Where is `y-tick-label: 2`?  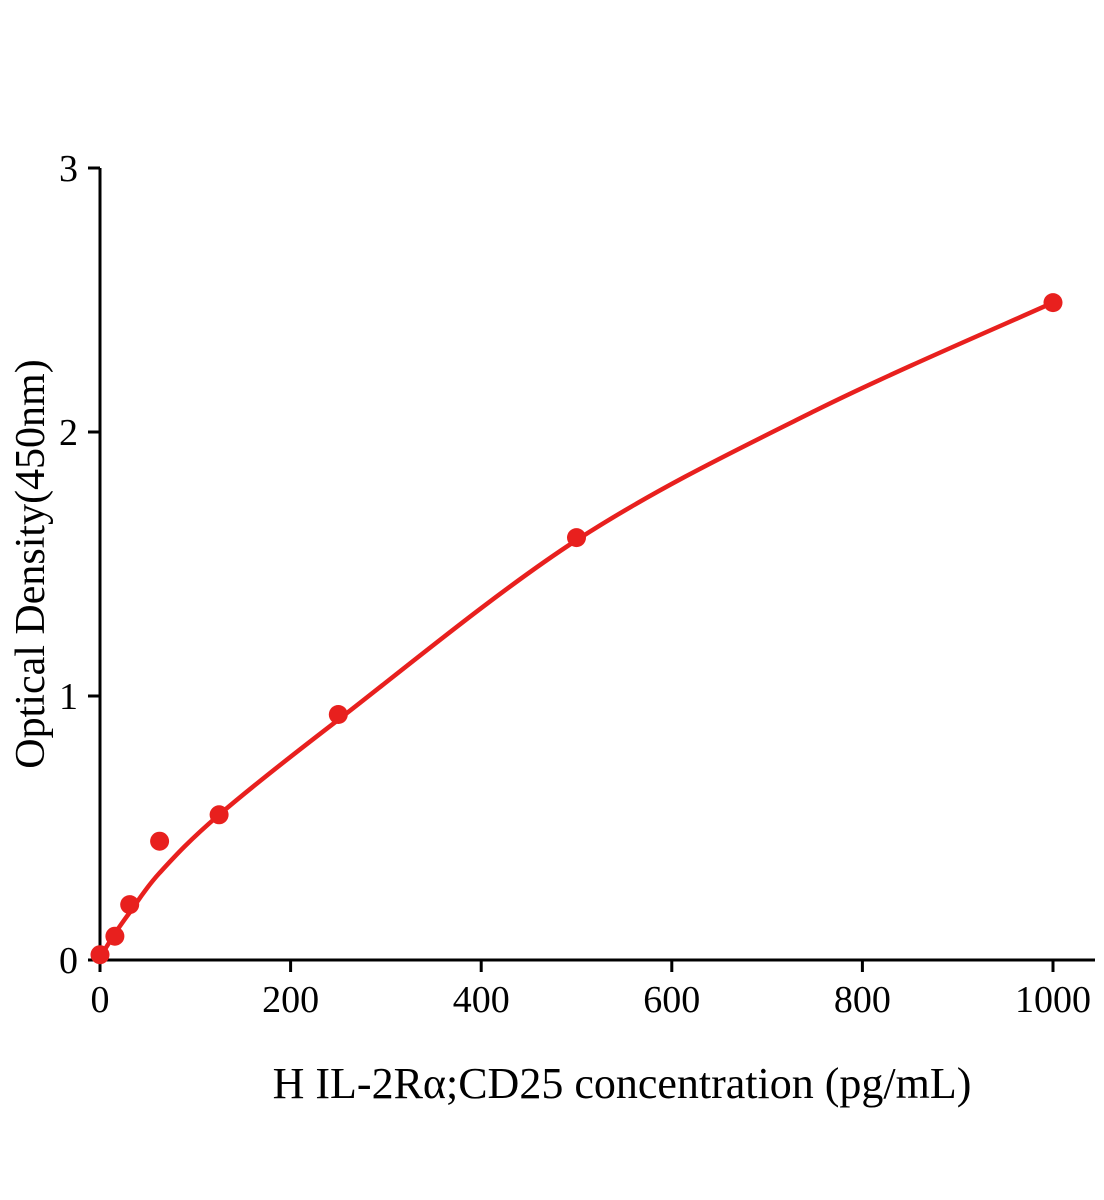 y-tick-label: 2 is located at coordinates (68, 433).